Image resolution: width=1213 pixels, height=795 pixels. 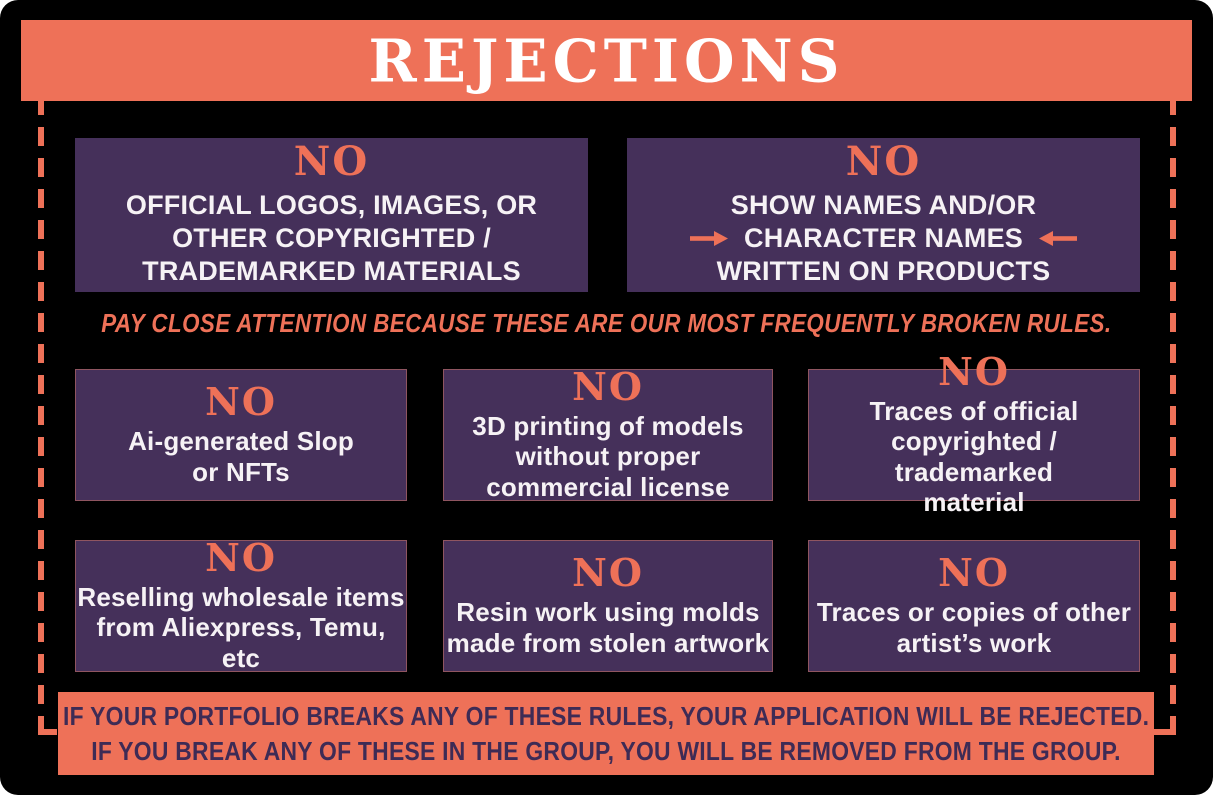 What do you see at coordinates (1173, 416) in the screenshot?
I see `dashed-border-right` at bounding box center [1173, 416].